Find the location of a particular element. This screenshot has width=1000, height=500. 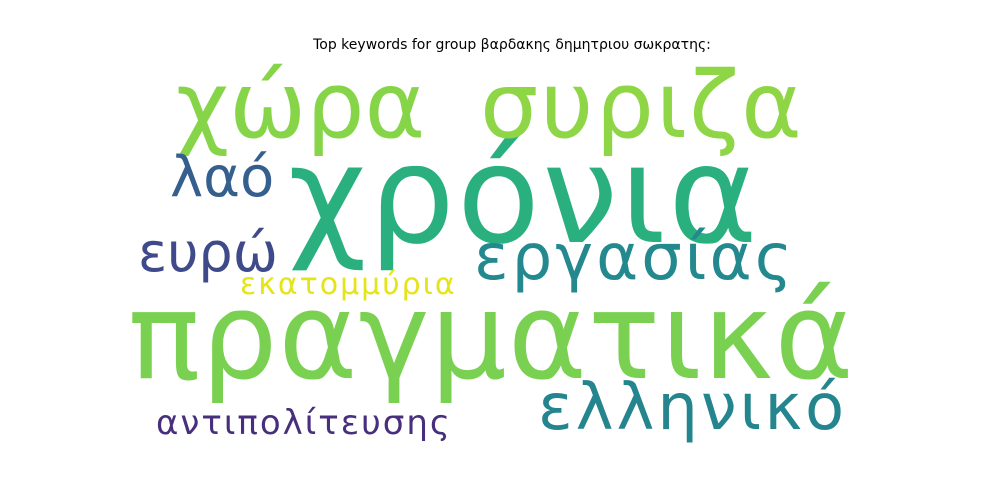

word-syriza: συριζα is located at coordinates (642, 105).